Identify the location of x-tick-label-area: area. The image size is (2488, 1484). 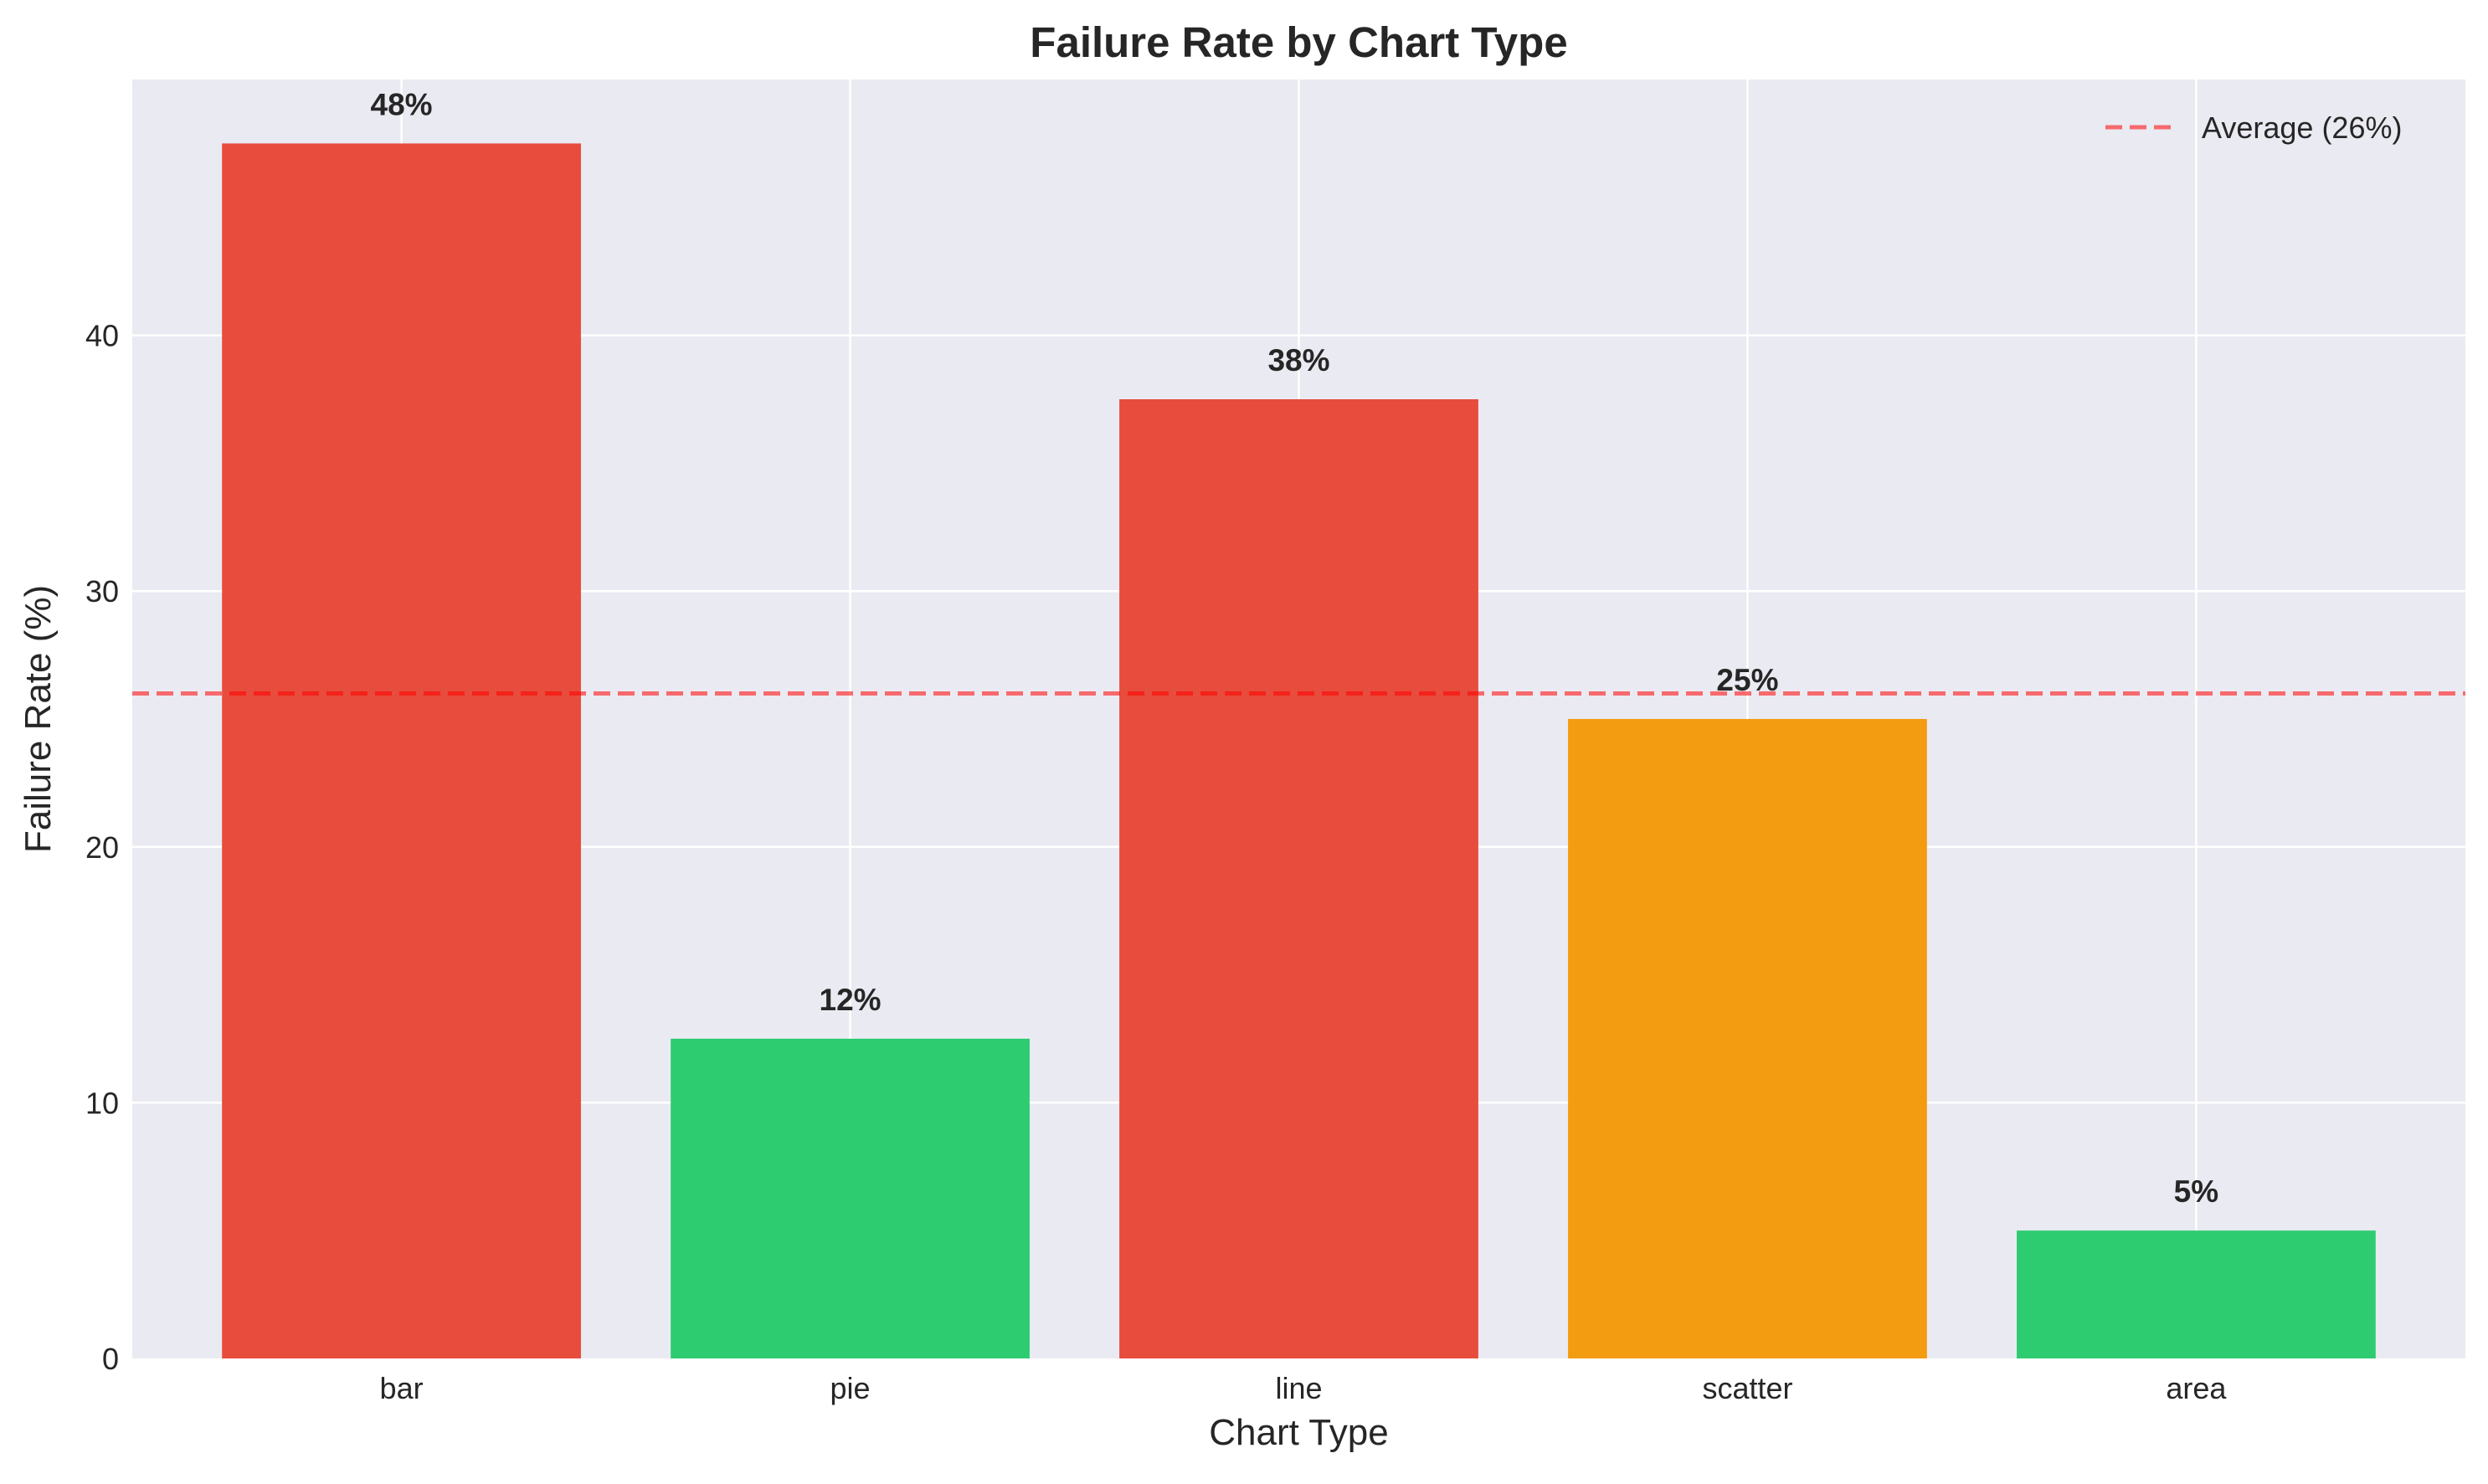
(2196, 1388).